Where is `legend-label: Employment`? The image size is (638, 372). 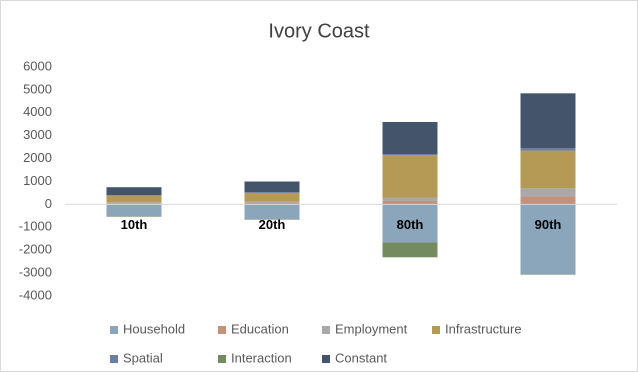 legend-label: Employment is located at coordinates (371, 328).